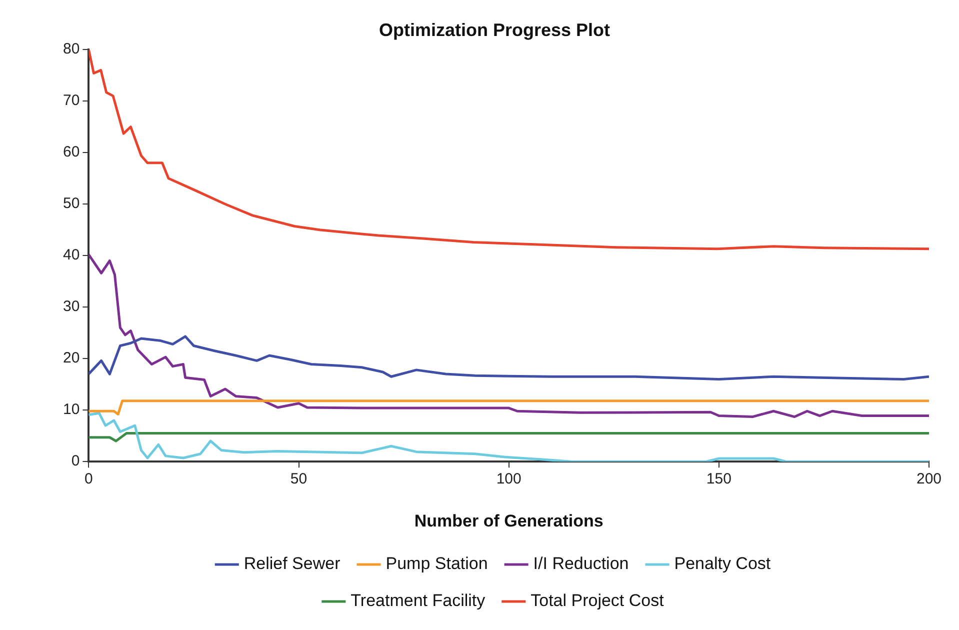 The width and height of the screenshot is (959, 630). What do you see at coordinates (299, 479) in the screenshot?
I see `x-tick-label: 50` at bounding box center [299, 479].